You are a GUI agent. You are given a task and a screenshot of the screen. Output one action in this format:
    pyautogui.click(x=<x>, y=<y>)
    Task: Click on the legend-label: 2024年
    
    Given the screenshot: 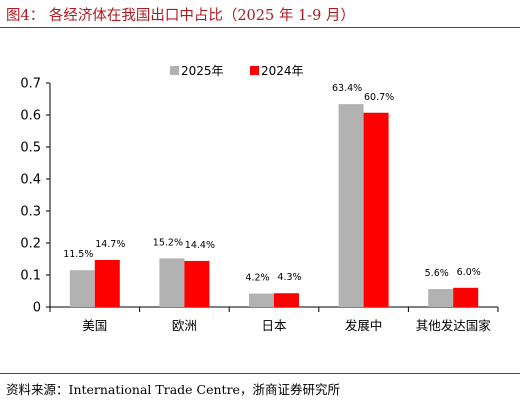 What is the action you would take?
    pyautogui.click(x=282, y=71)
    